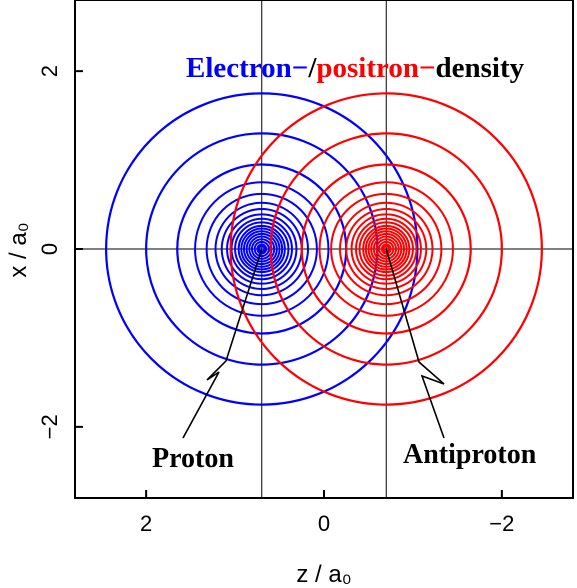 Image resolution: width=577 pixels, height=588 pixels. I want to click on chart-title-part: /, so click(312, 68).